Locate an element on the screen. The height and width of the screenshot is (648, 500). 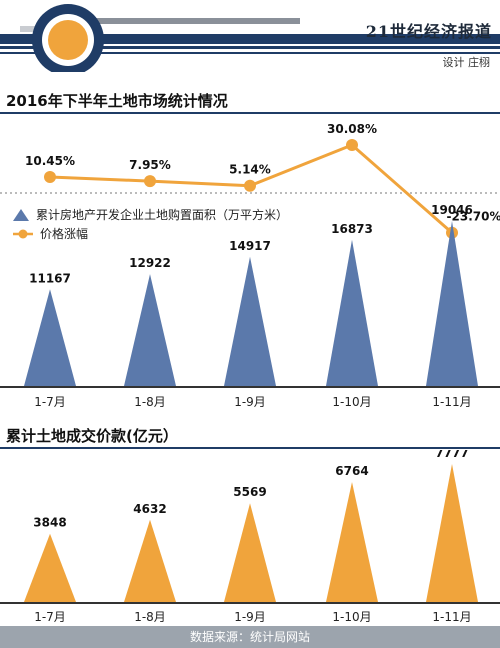
price-value-label: 10.45% is located at coordinates (50, 161).